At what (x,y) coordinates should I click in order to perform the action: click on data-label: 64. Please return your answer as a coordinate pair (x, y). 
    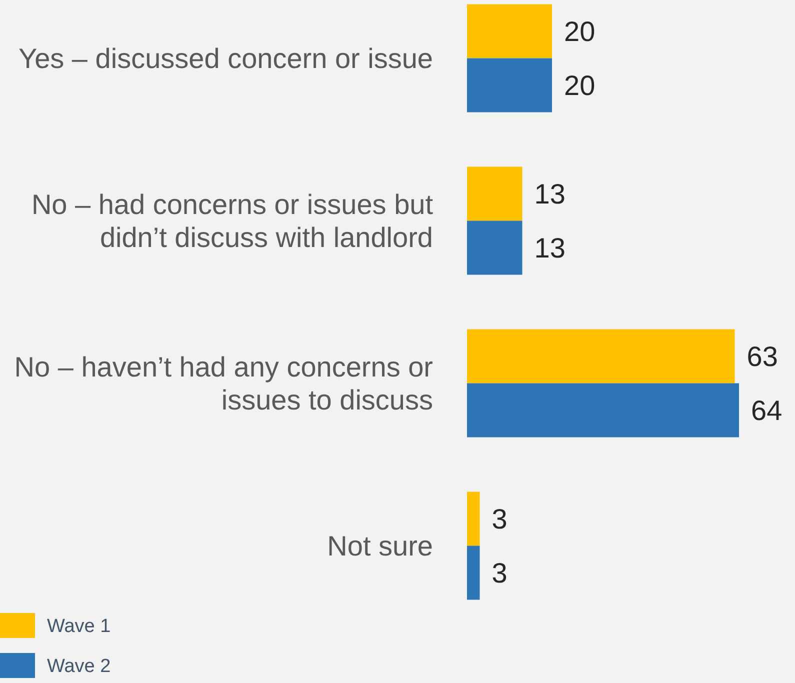
    Looking at the image, I should click on (766, 410).